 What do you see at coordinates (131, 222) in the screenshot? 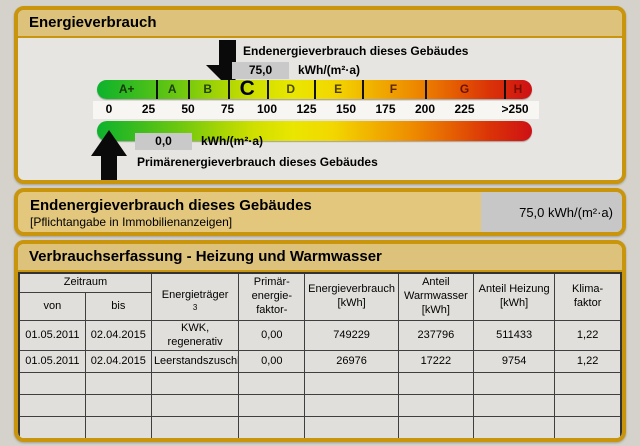
I see `end-energy-summary-subtitle: [Pflichtangabe in Immobilienanzeigen]` at bounding box center [131, 222].